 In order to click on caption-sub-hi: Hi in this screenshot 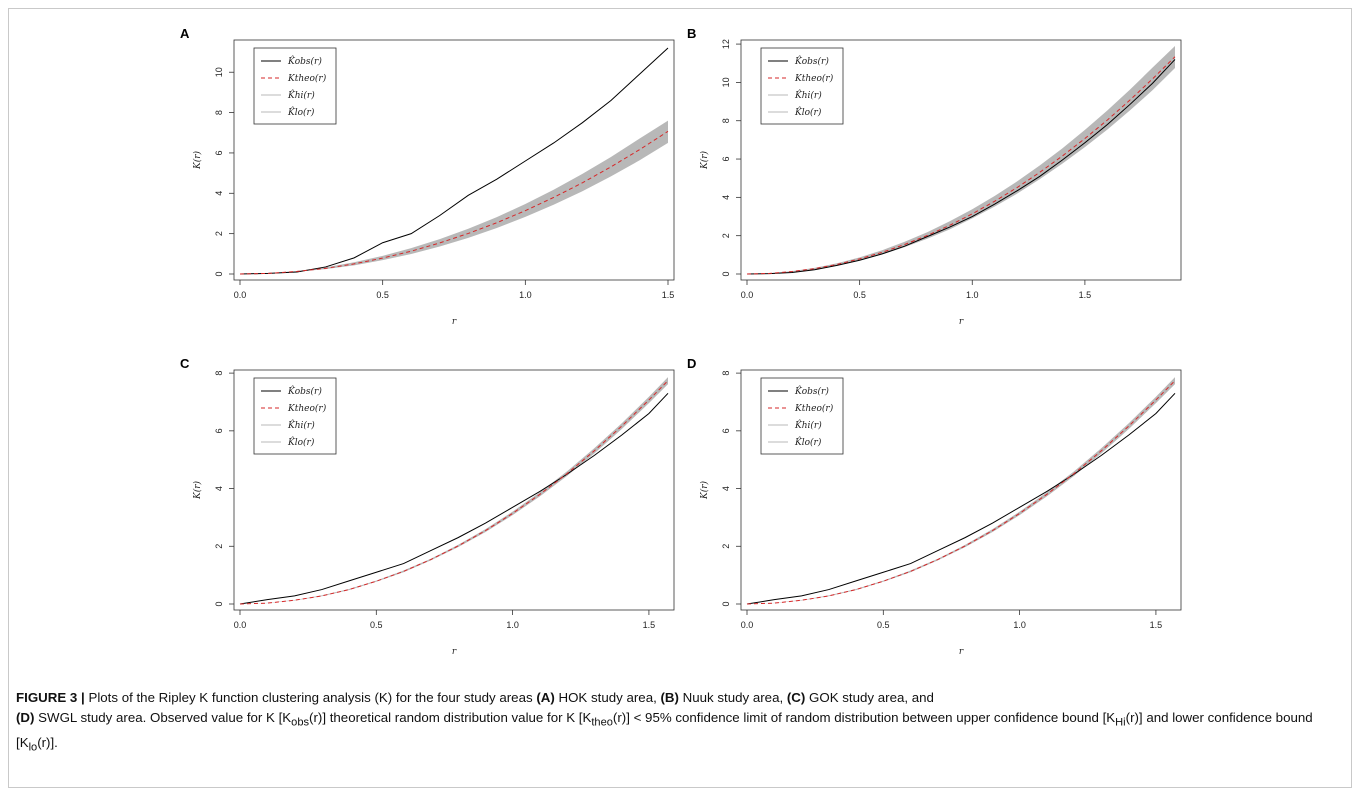, I will do `click(1120, 722)`.